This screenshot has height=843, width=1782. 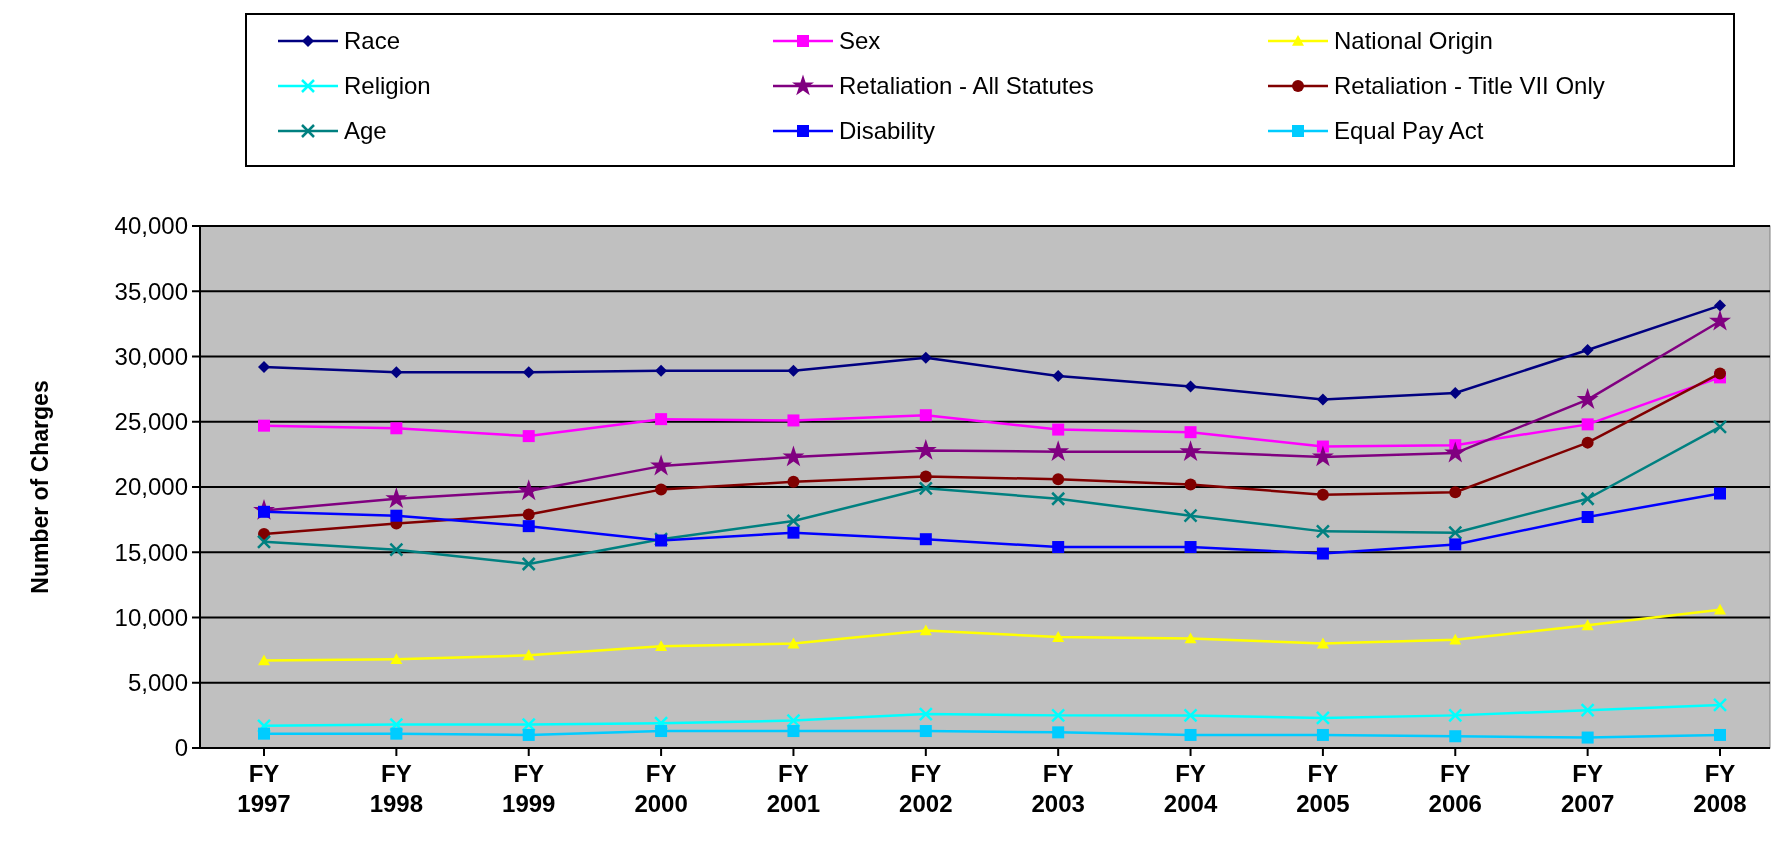 What do you see at coordinates (40, 487) in the screenshot?
I see `y-axis-title: Number of Charges` at bounding box center [40, 487].